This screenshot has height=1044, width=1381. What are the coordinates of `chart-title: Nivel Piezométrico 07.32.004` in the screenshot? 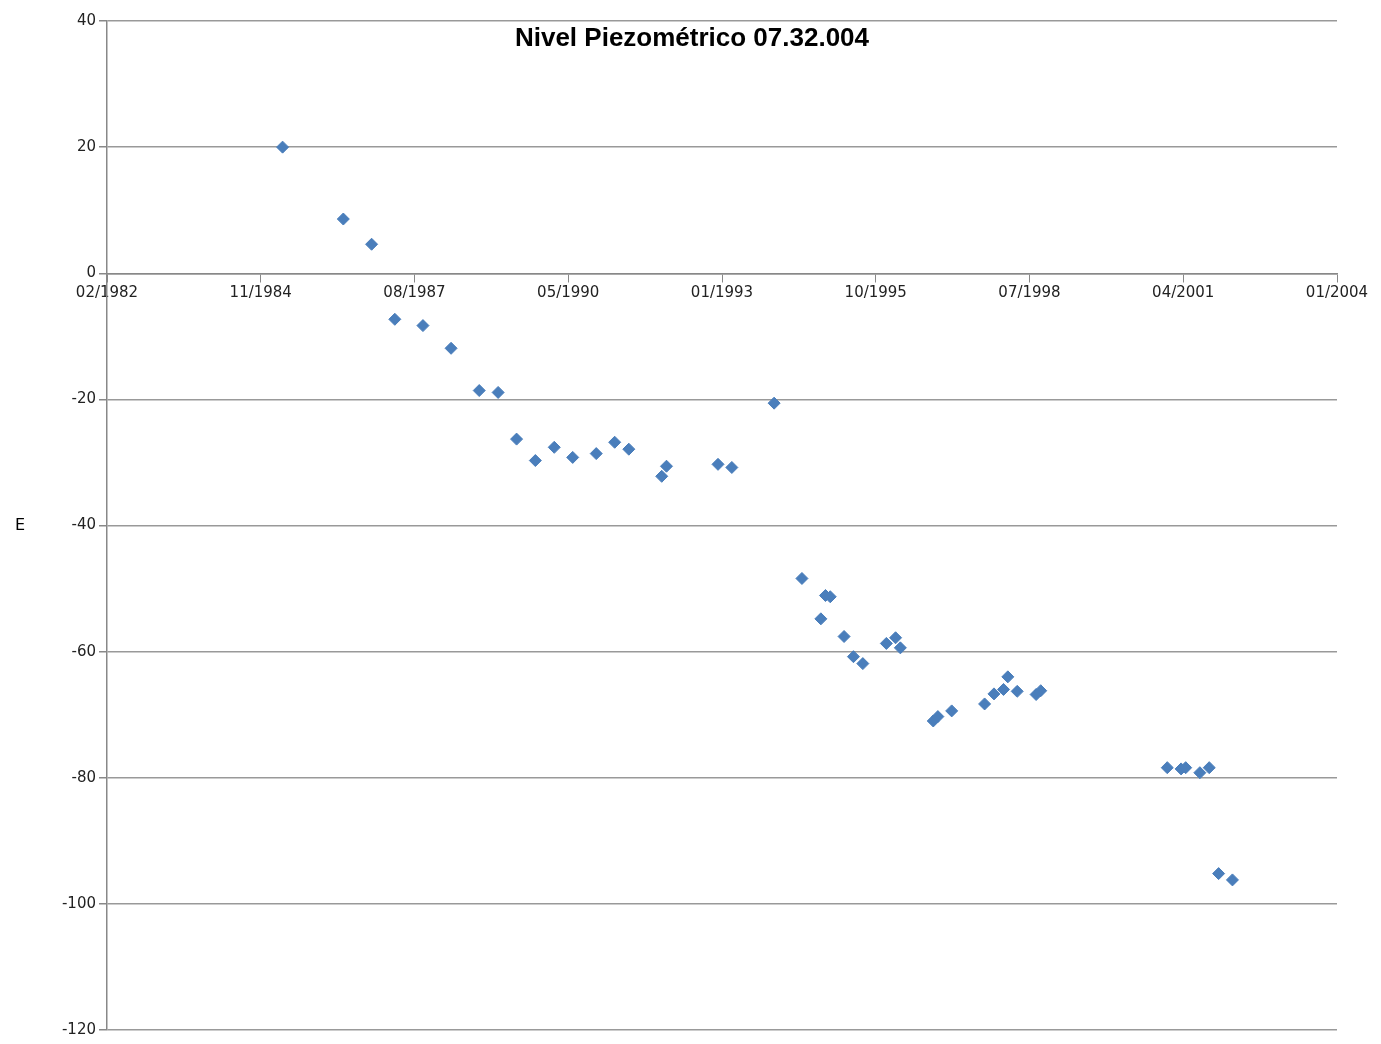 It's located at (692, 37).